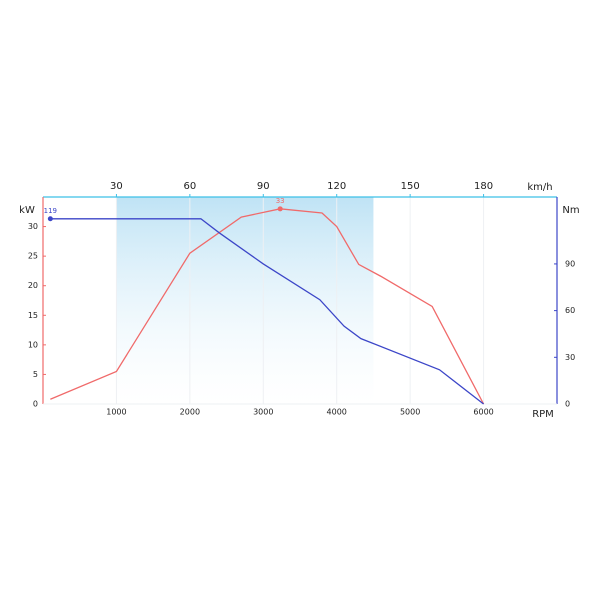  Describe the element at coordinates (570, 263) in the screenshot. I see `y2-tick-label: 90` at that location.